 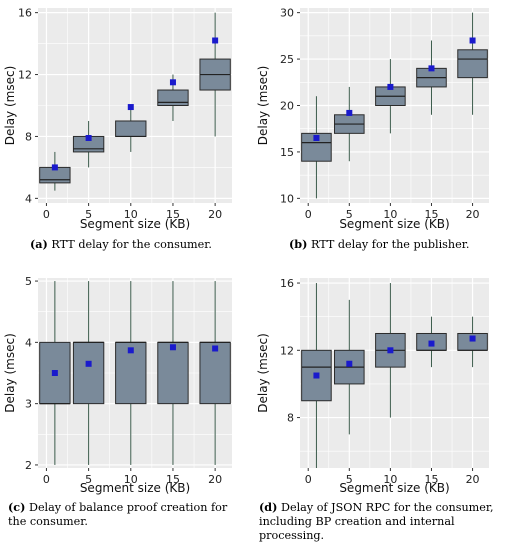 I want to click on y-tick-label: 10, so click(x=287, y=198).